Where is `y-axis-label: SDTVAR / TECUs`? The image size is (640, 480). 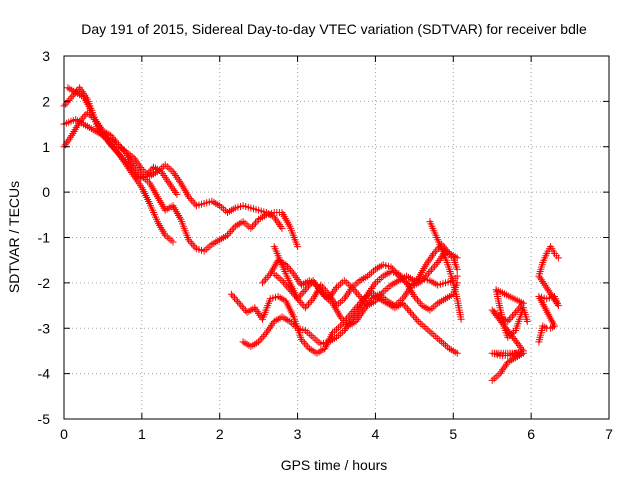 y-axis-label: SDTVAR / TECUs is located at coordinates (14, 237).